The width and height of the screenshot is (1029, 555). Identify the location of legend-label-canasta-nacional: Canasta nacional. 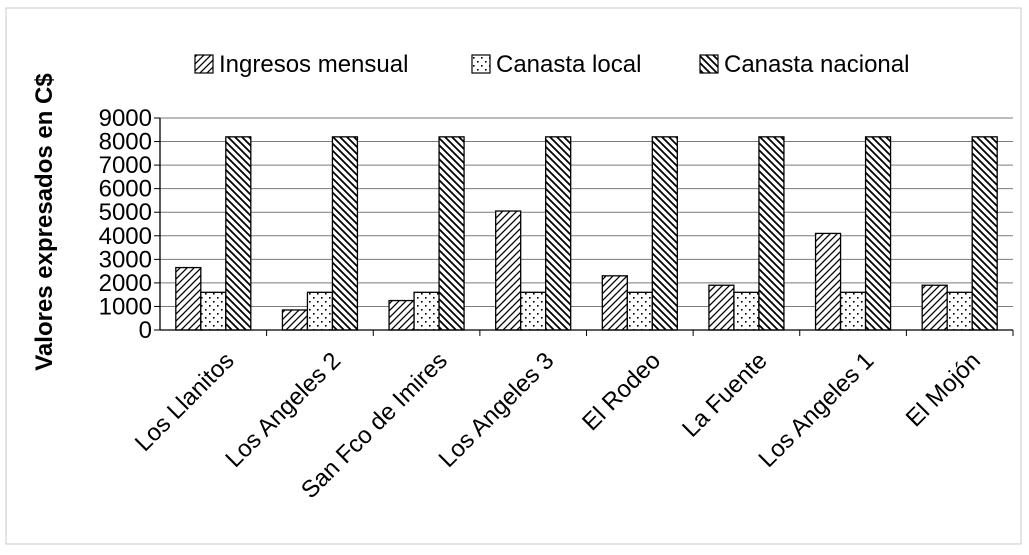
(816, 64).